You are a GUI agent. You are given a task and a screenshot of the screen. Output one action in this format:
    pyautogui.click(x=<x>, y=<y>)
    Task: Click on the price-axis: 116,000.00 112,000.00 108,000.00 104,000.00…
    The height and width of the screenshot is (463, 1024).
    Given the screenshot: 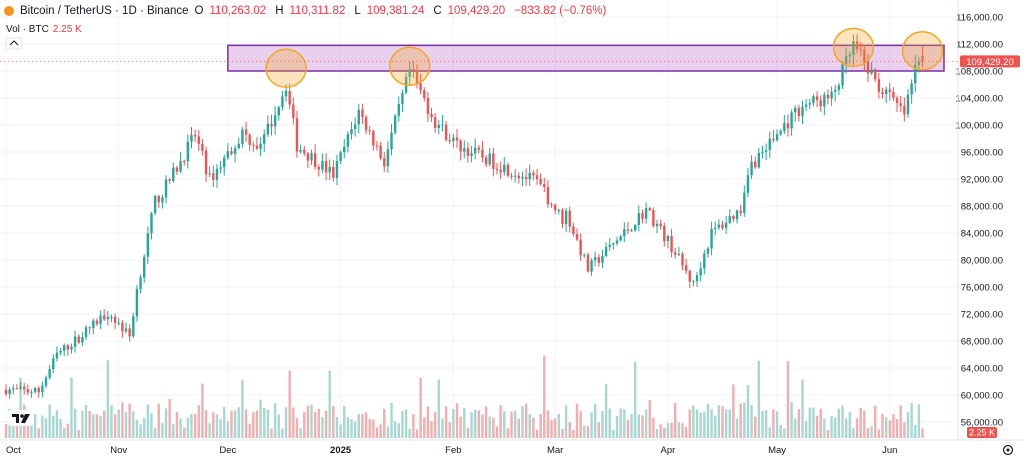 What is the action you would take?
    pyautogui.click(x=987, y=220)
    